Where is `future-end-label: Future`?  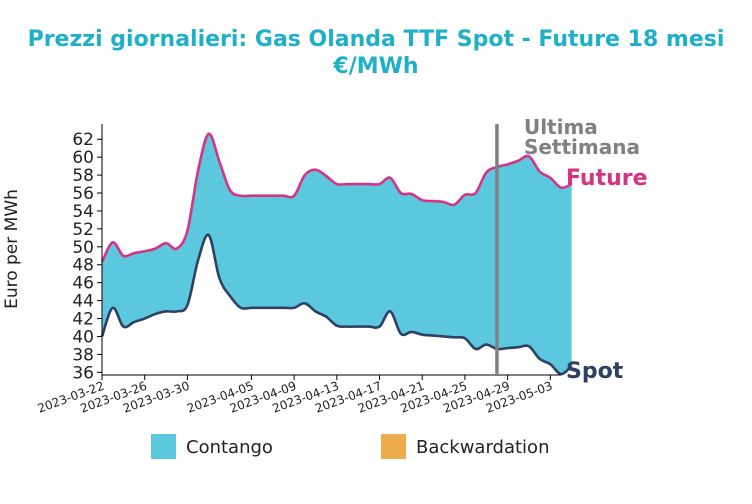 future-end-label: Future is located at coordinates (607, 178).